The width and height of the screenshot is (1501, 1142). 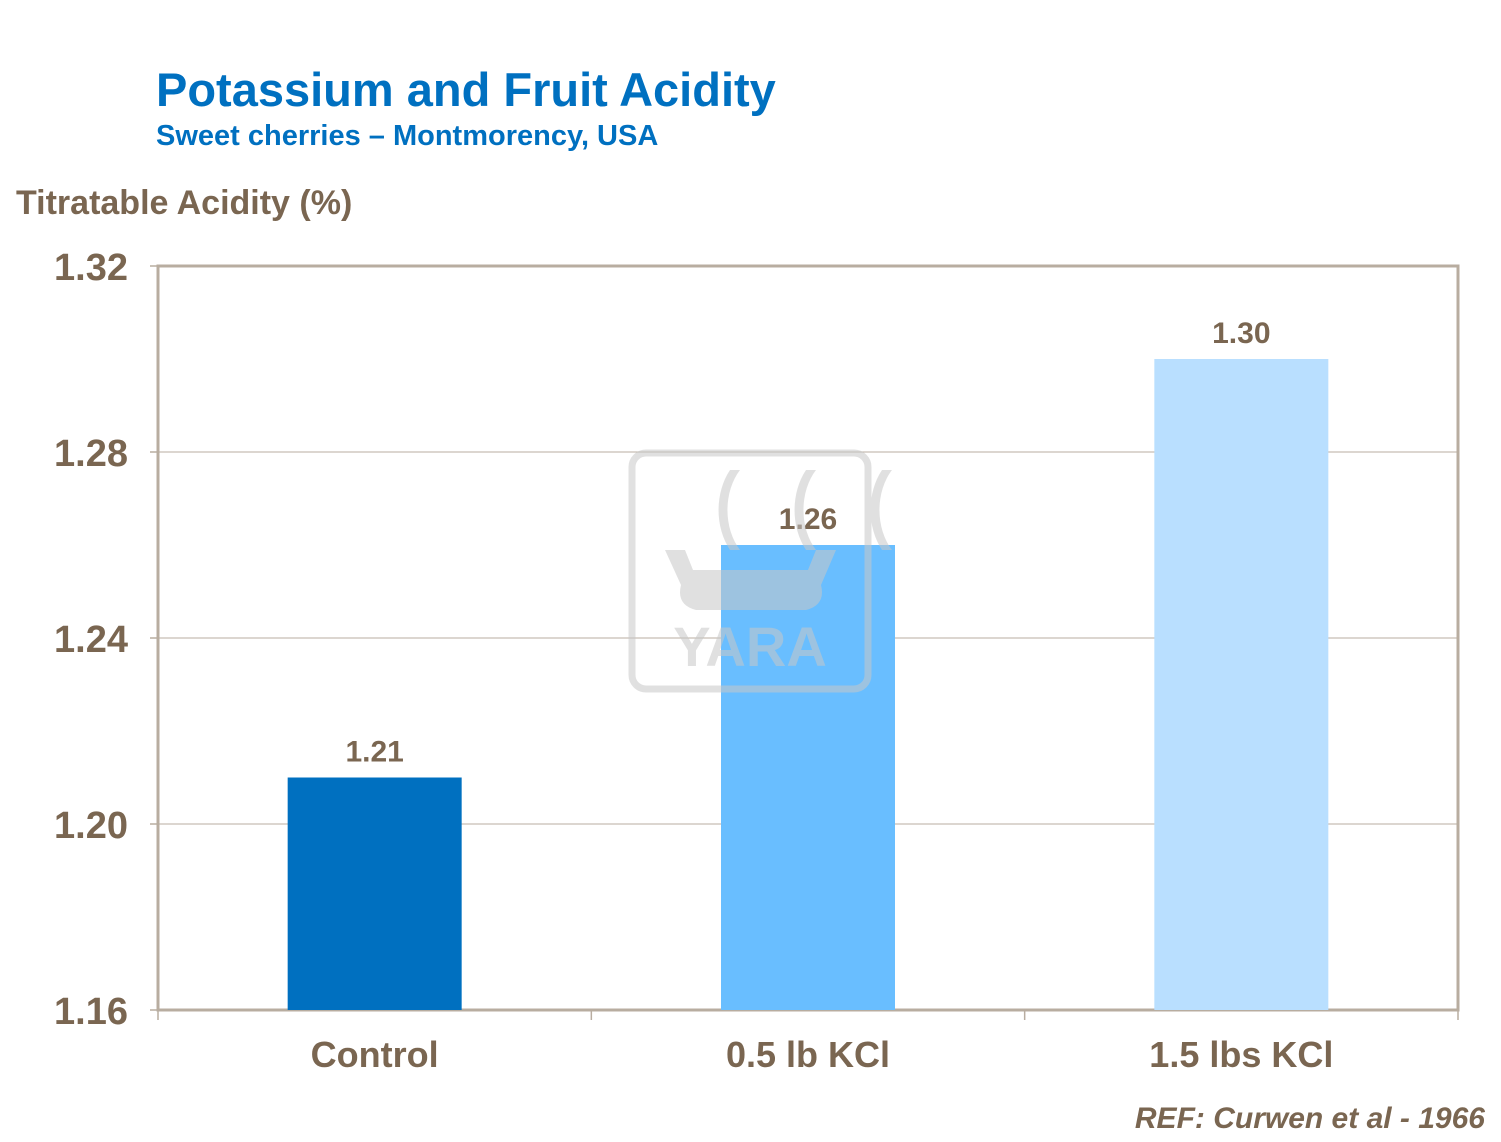 I want to click on x-tick-label: 0.5 lb KCl, so click(x=808, y=1054).